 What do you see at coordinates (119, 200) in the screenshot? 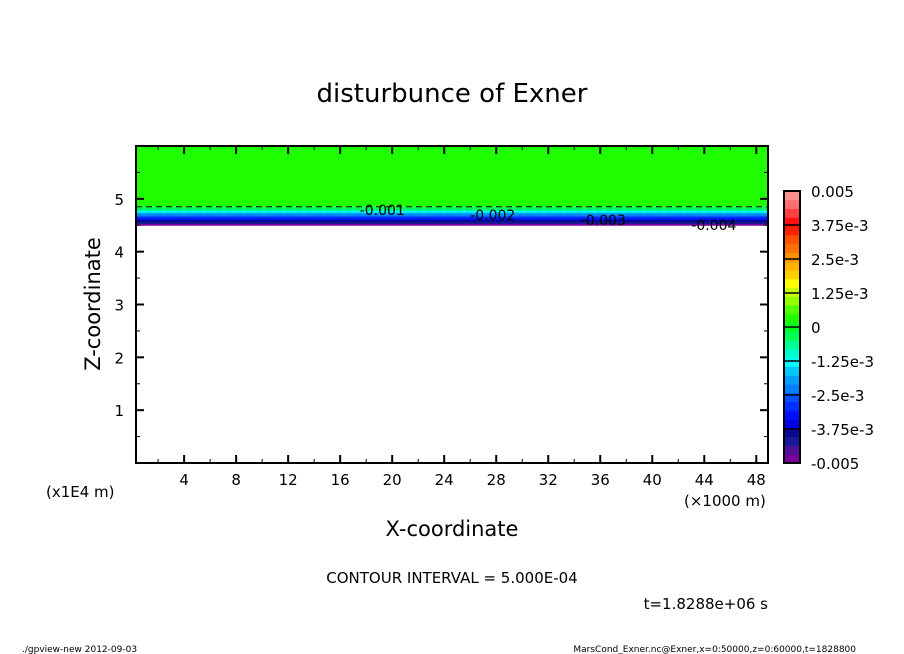
I see `y-tick-label: 5` at bounding box center [119, 200].